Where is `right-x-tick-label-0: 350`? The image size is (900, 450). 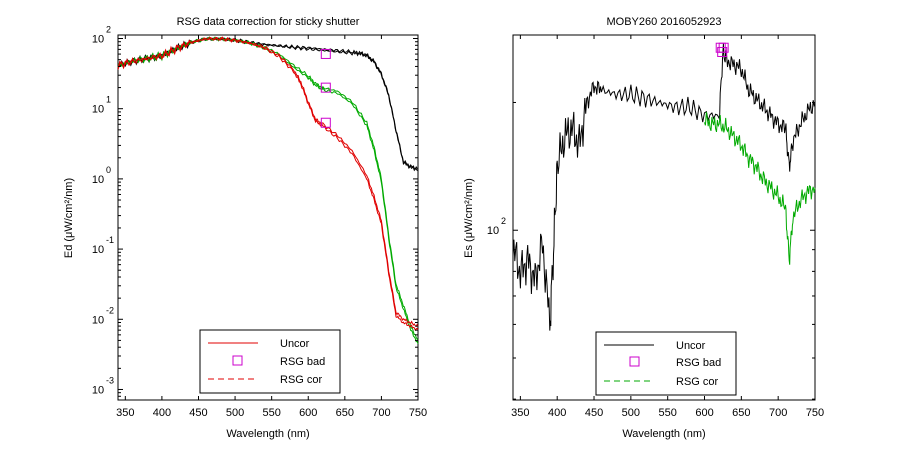 right-x-tick-label-0: 350 is located at coordinates (520, 413).